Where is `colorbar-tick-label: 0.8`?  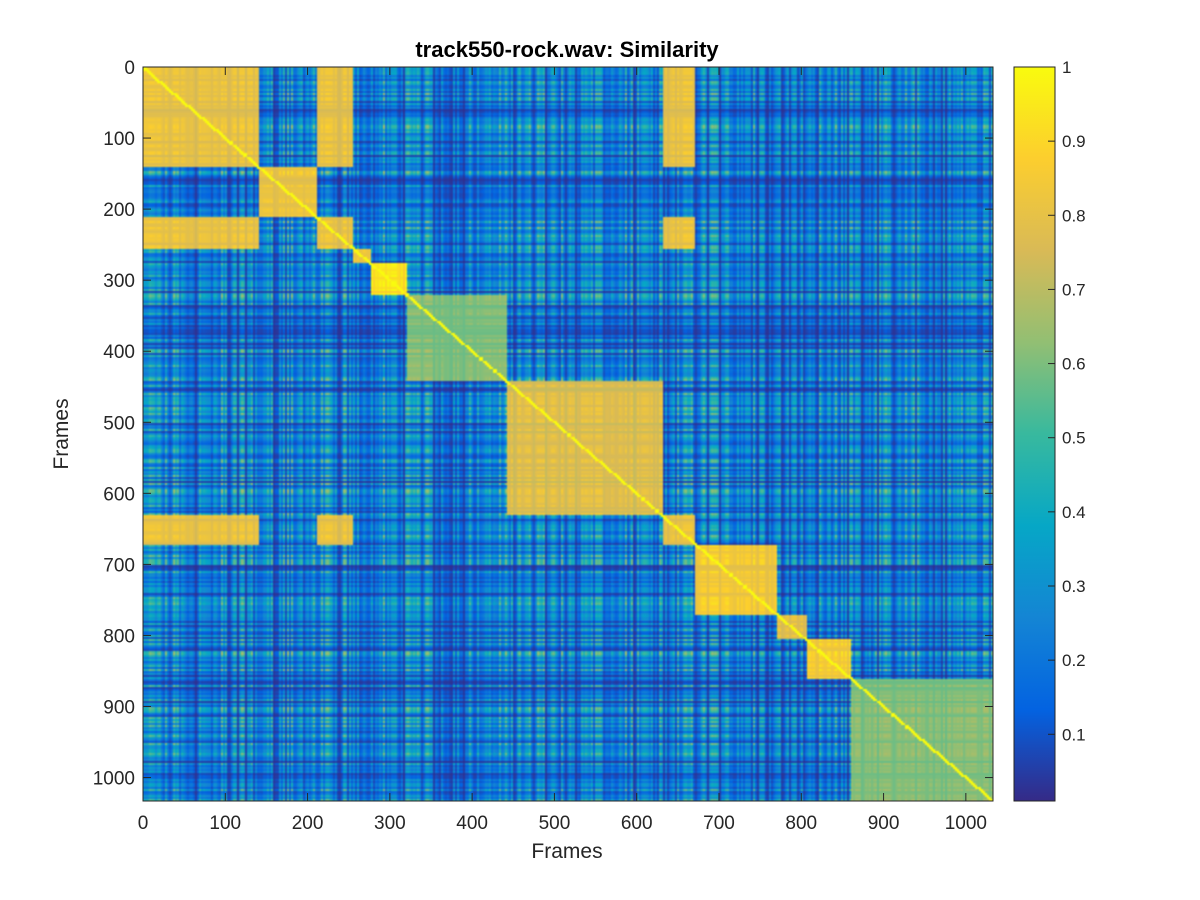 colorbar-tick-label: 0.8 is located at coordinates (1074, 215).